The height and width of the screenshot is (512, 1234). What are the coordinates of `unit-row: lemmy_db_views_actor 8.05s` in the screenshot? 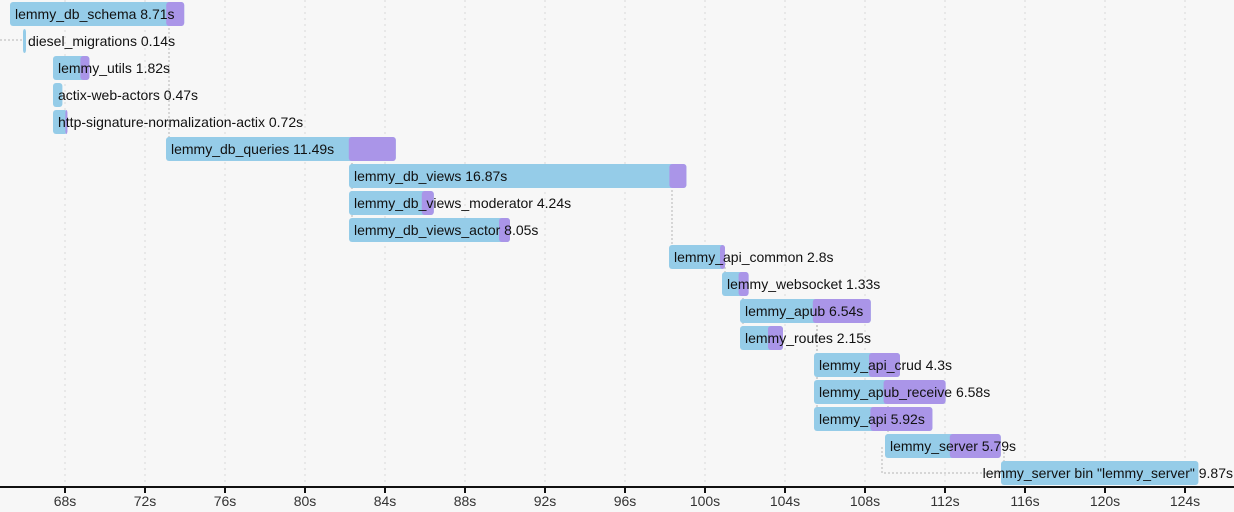 It's located at (443, 230).